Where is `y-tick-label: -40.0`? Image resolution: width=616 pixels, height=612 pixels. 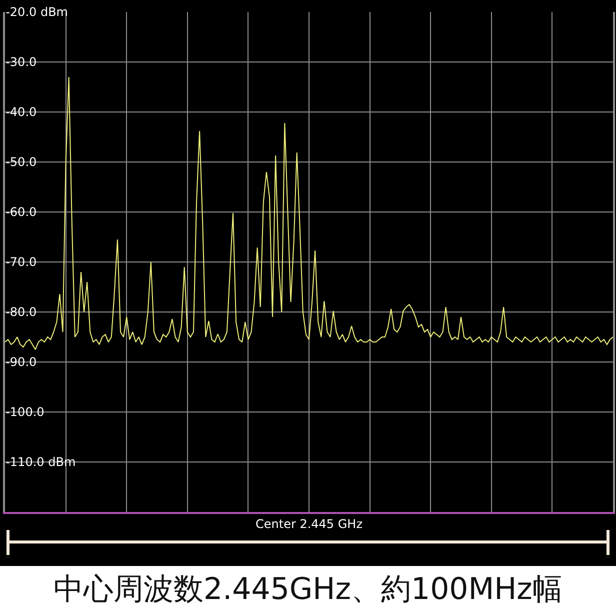
y-tick-label: -40.0 is located at coordinates (21, 112).